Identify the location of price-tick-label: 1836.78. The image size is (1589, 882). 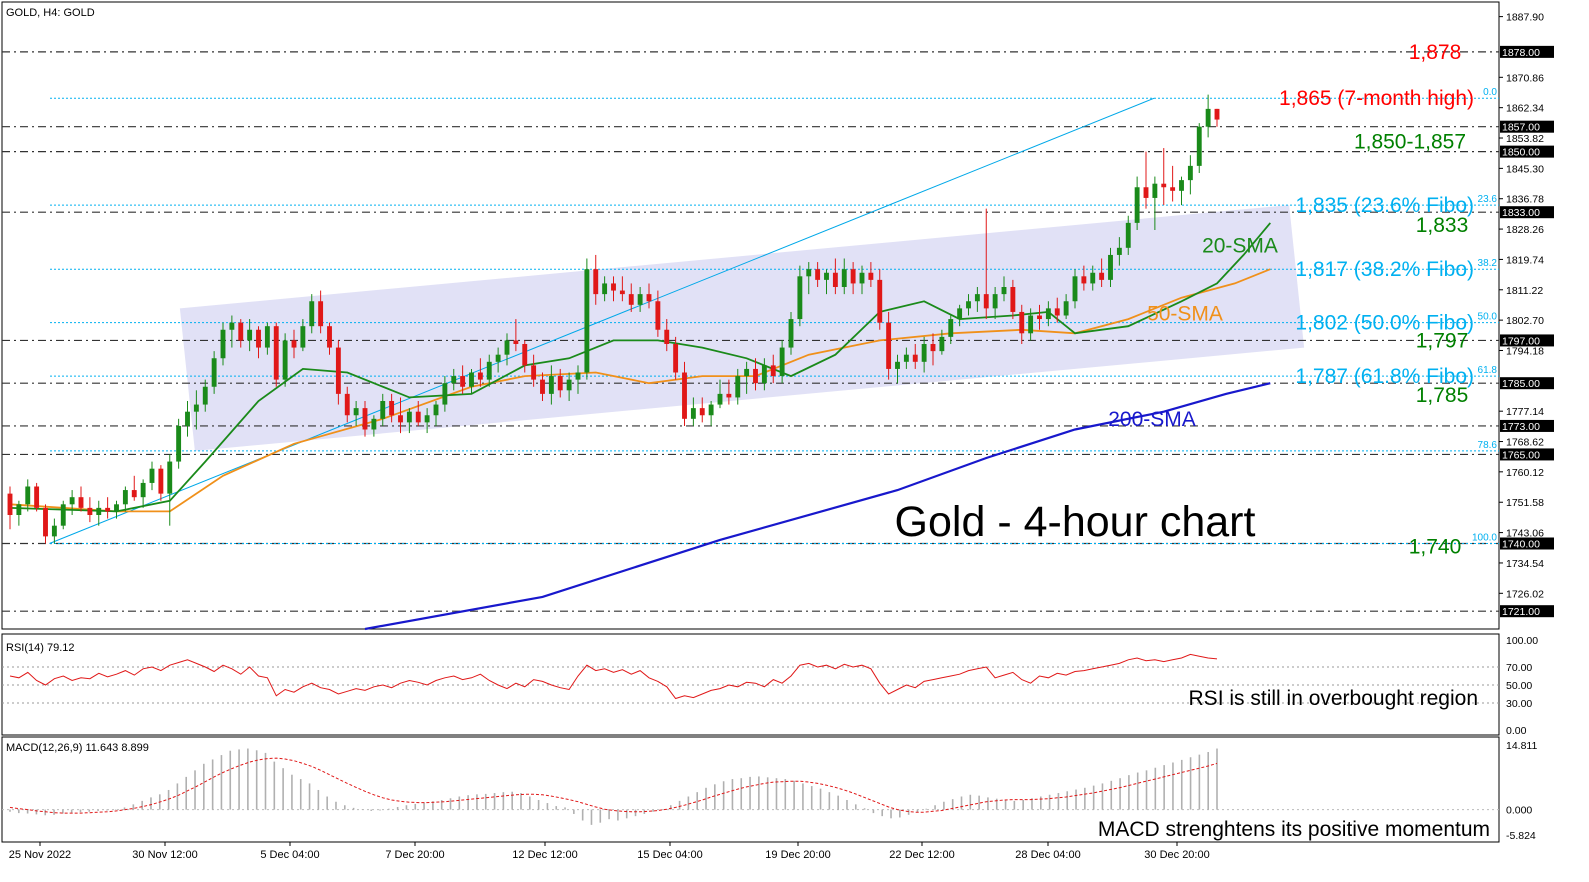
(1525, 200).